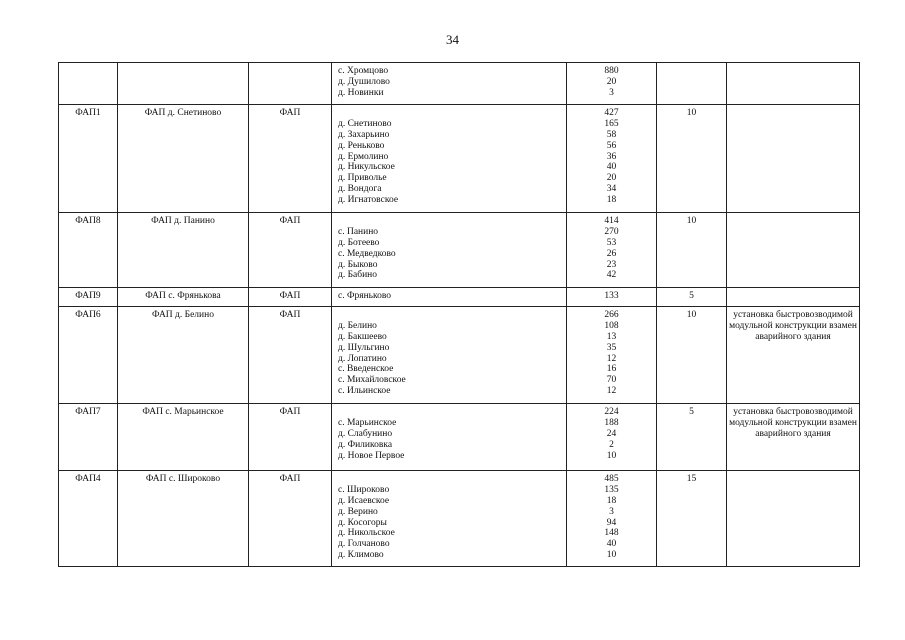  Describe the element at coordinates (611, 113) in the screenshot. I see `population-total: 427` at that location.